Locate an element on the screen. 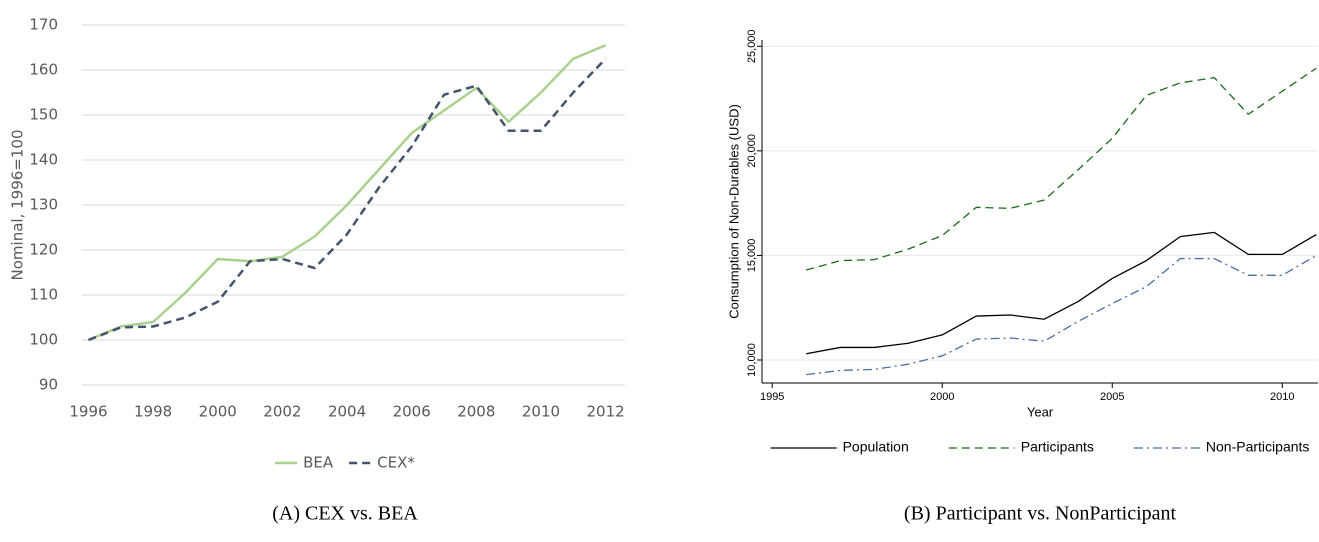  y-tick-label: 15,000 is located at coordinates (752, 256).